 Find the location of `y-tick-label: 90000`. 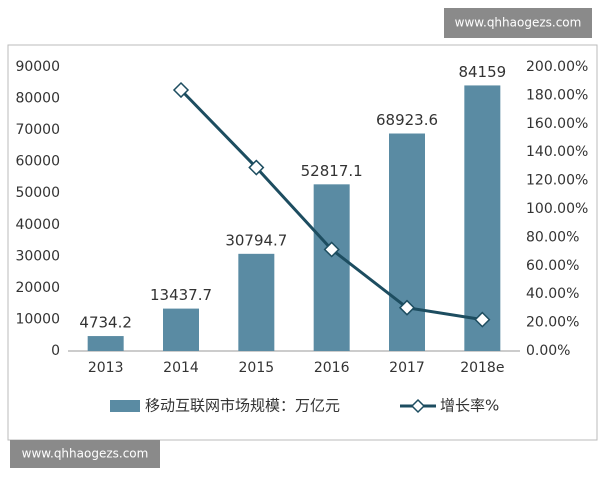

y-tick-label: 90000 is located at coordinates (37, 67).